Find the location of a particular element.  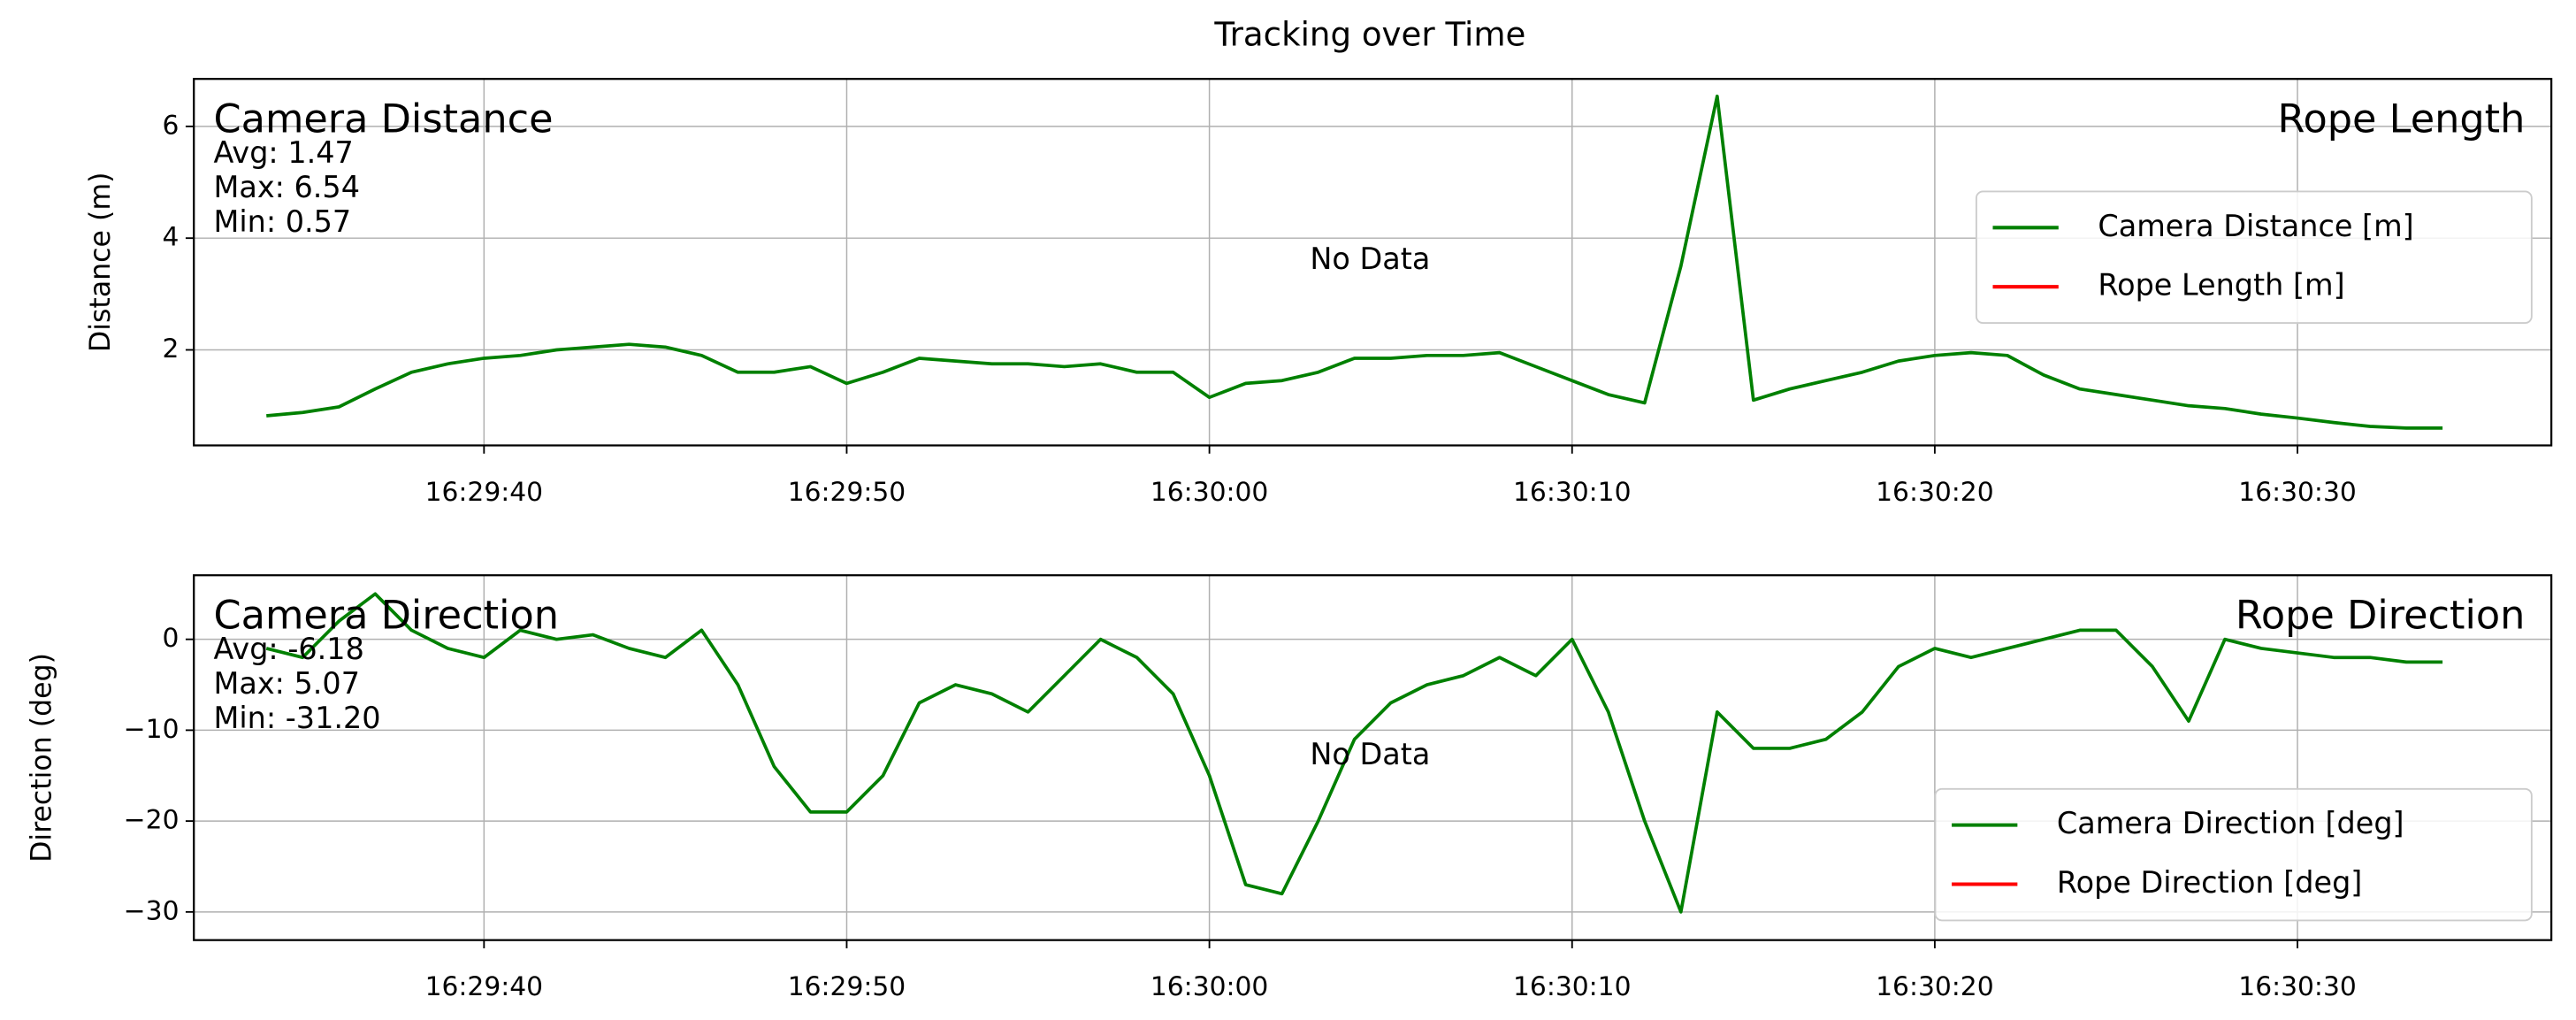

y-tick-label: 0 is located at coordinates (172, 638).